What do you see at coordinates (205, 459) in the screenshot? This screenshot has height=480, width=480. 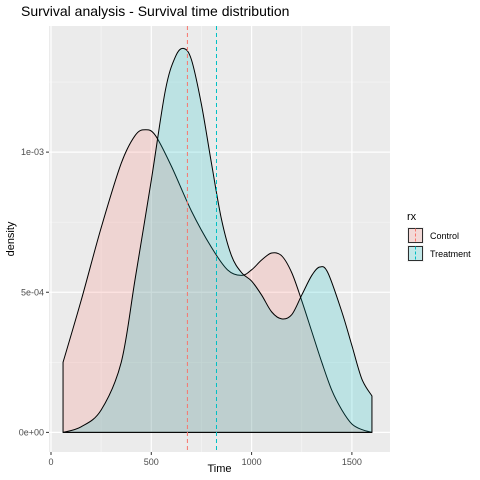 I see `x-axis: 0 500 1000 1500` at bounding box center [205, 459].